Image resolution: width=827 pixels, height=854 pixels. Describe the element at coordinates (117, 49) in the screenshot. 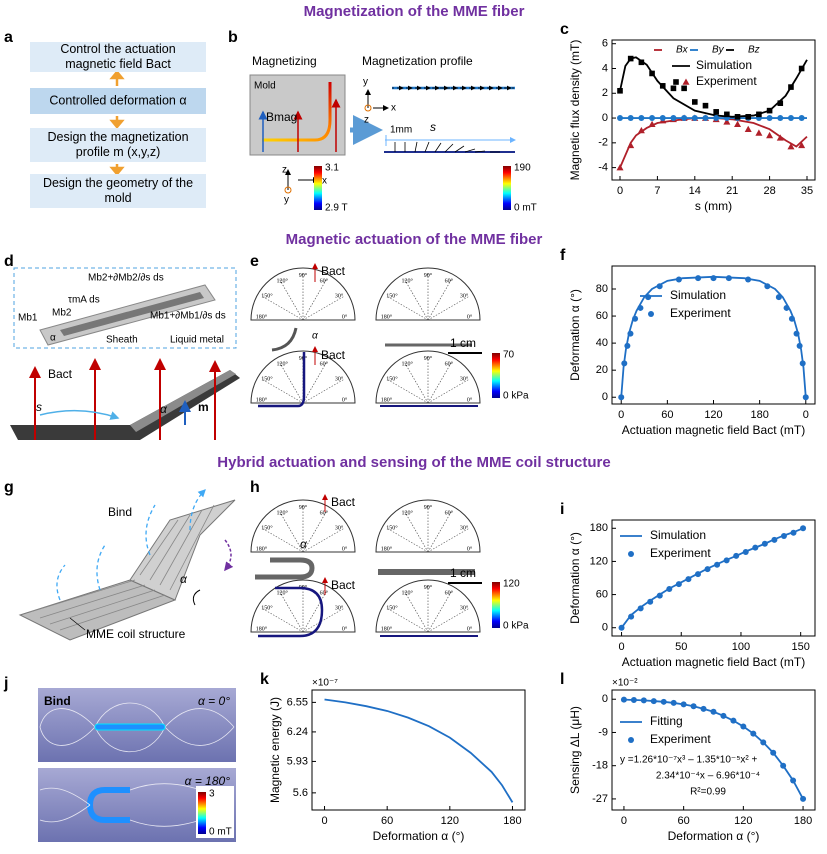

I see `flow-step-text: Control the actuation` at that location.